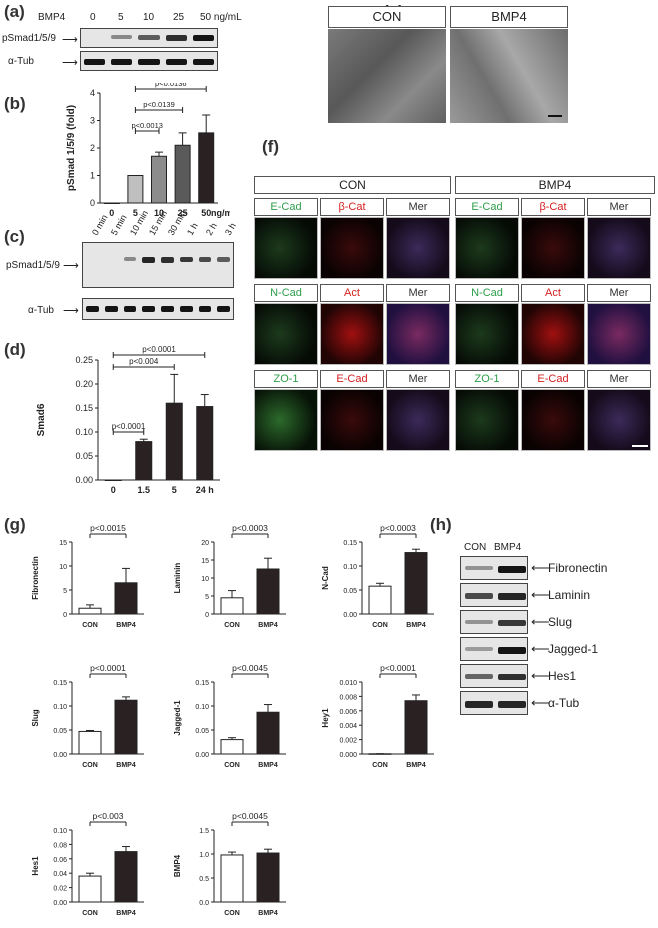  Describe the element at coordinates (569, 595) in the screenshot. I see `panel-h-row-label: Laminin` at that location.